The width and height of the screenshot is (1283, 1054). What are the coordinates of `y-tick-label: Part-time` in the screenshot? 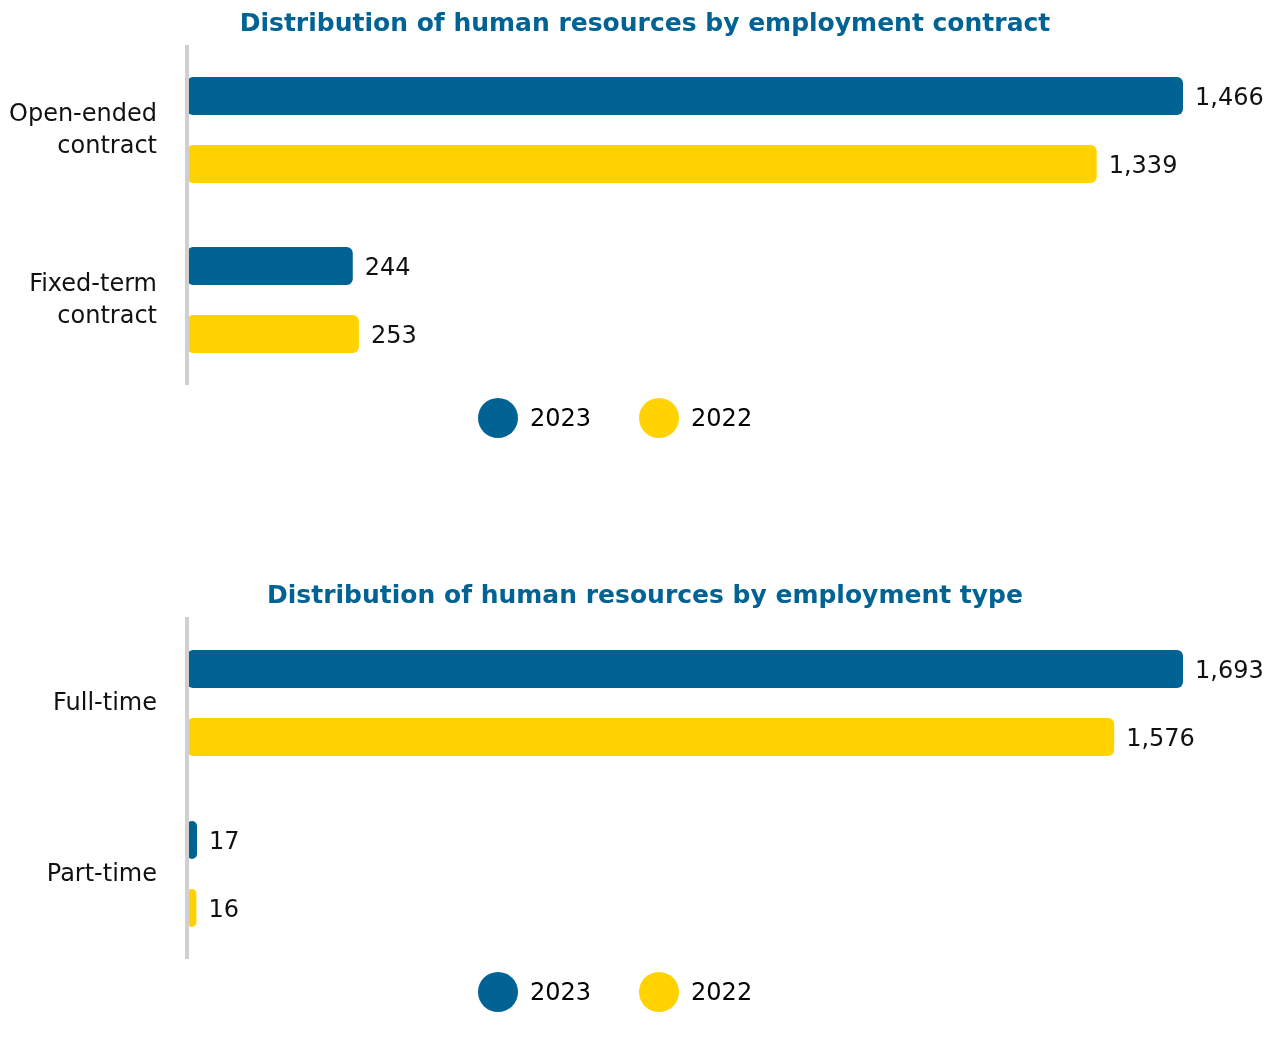 It's located at (101, 872).